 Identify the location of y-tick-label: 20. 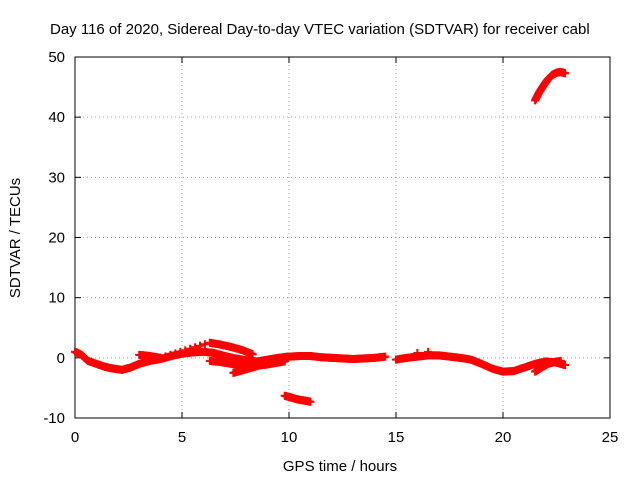
(56, 238).